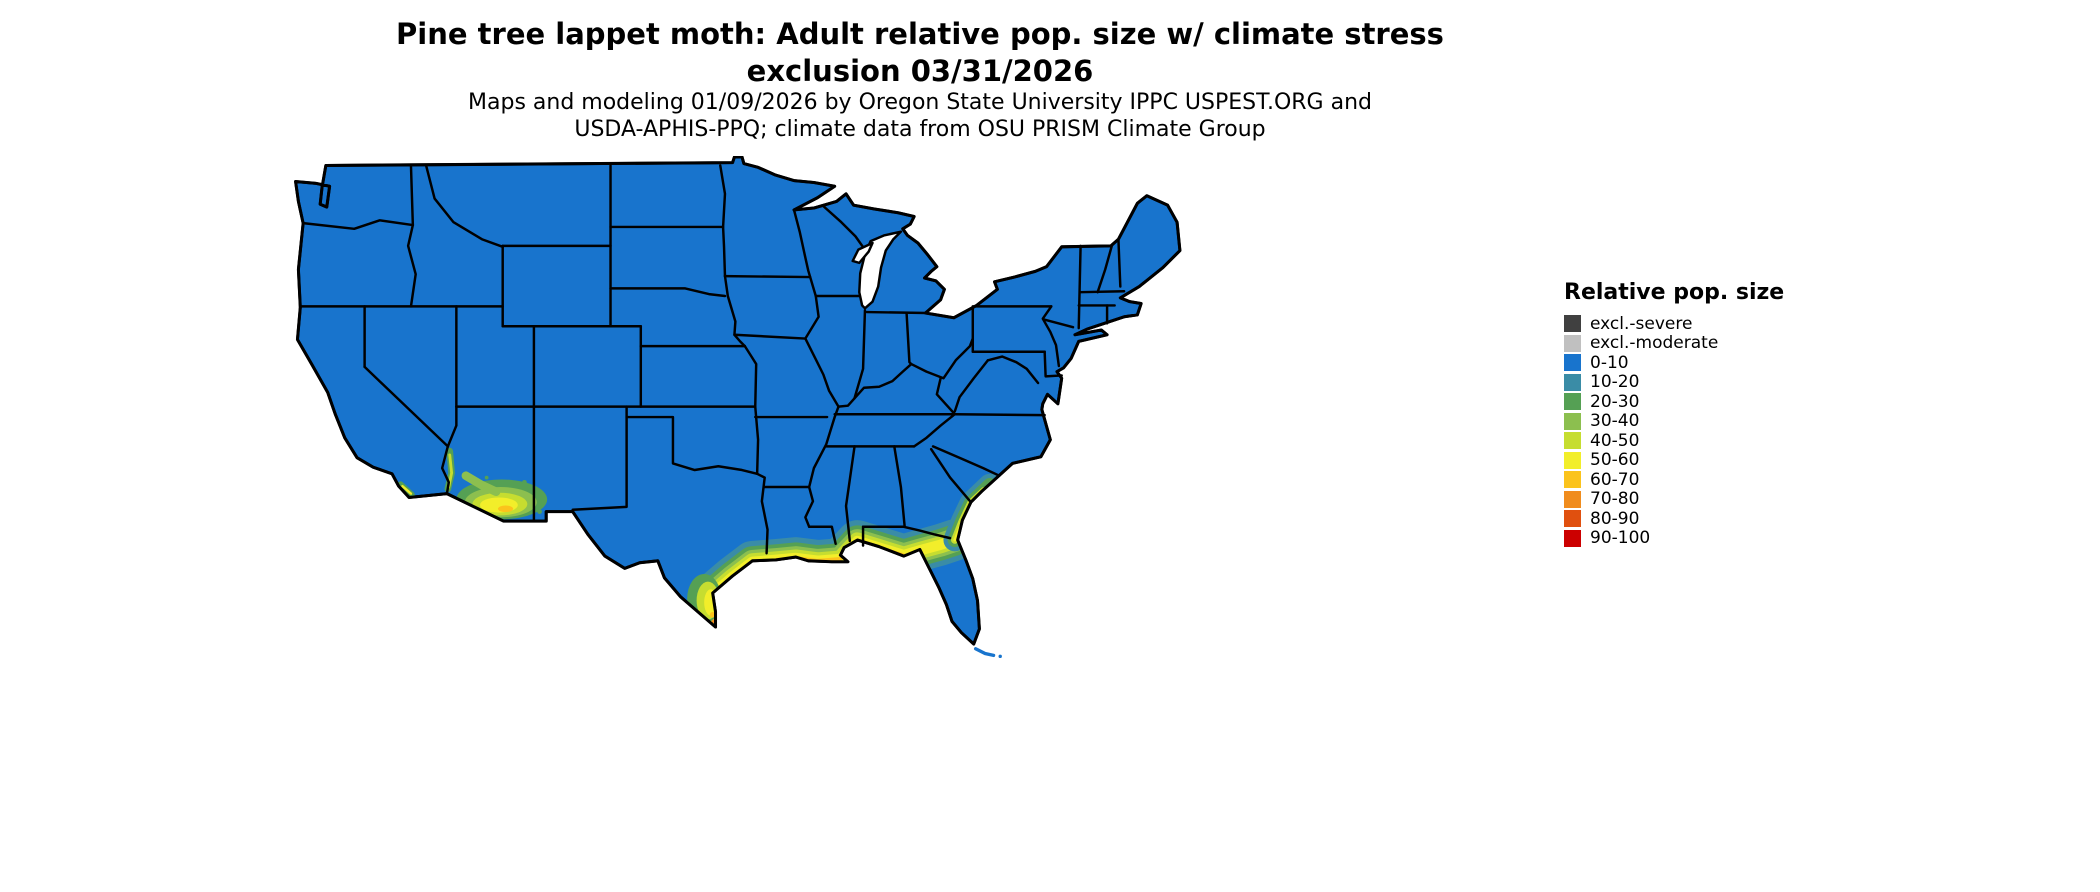  What do you see at coordinates (1674, 538) in the screenshot?
I see `legend-row: 90-100` at bounding box center [1674, 538].